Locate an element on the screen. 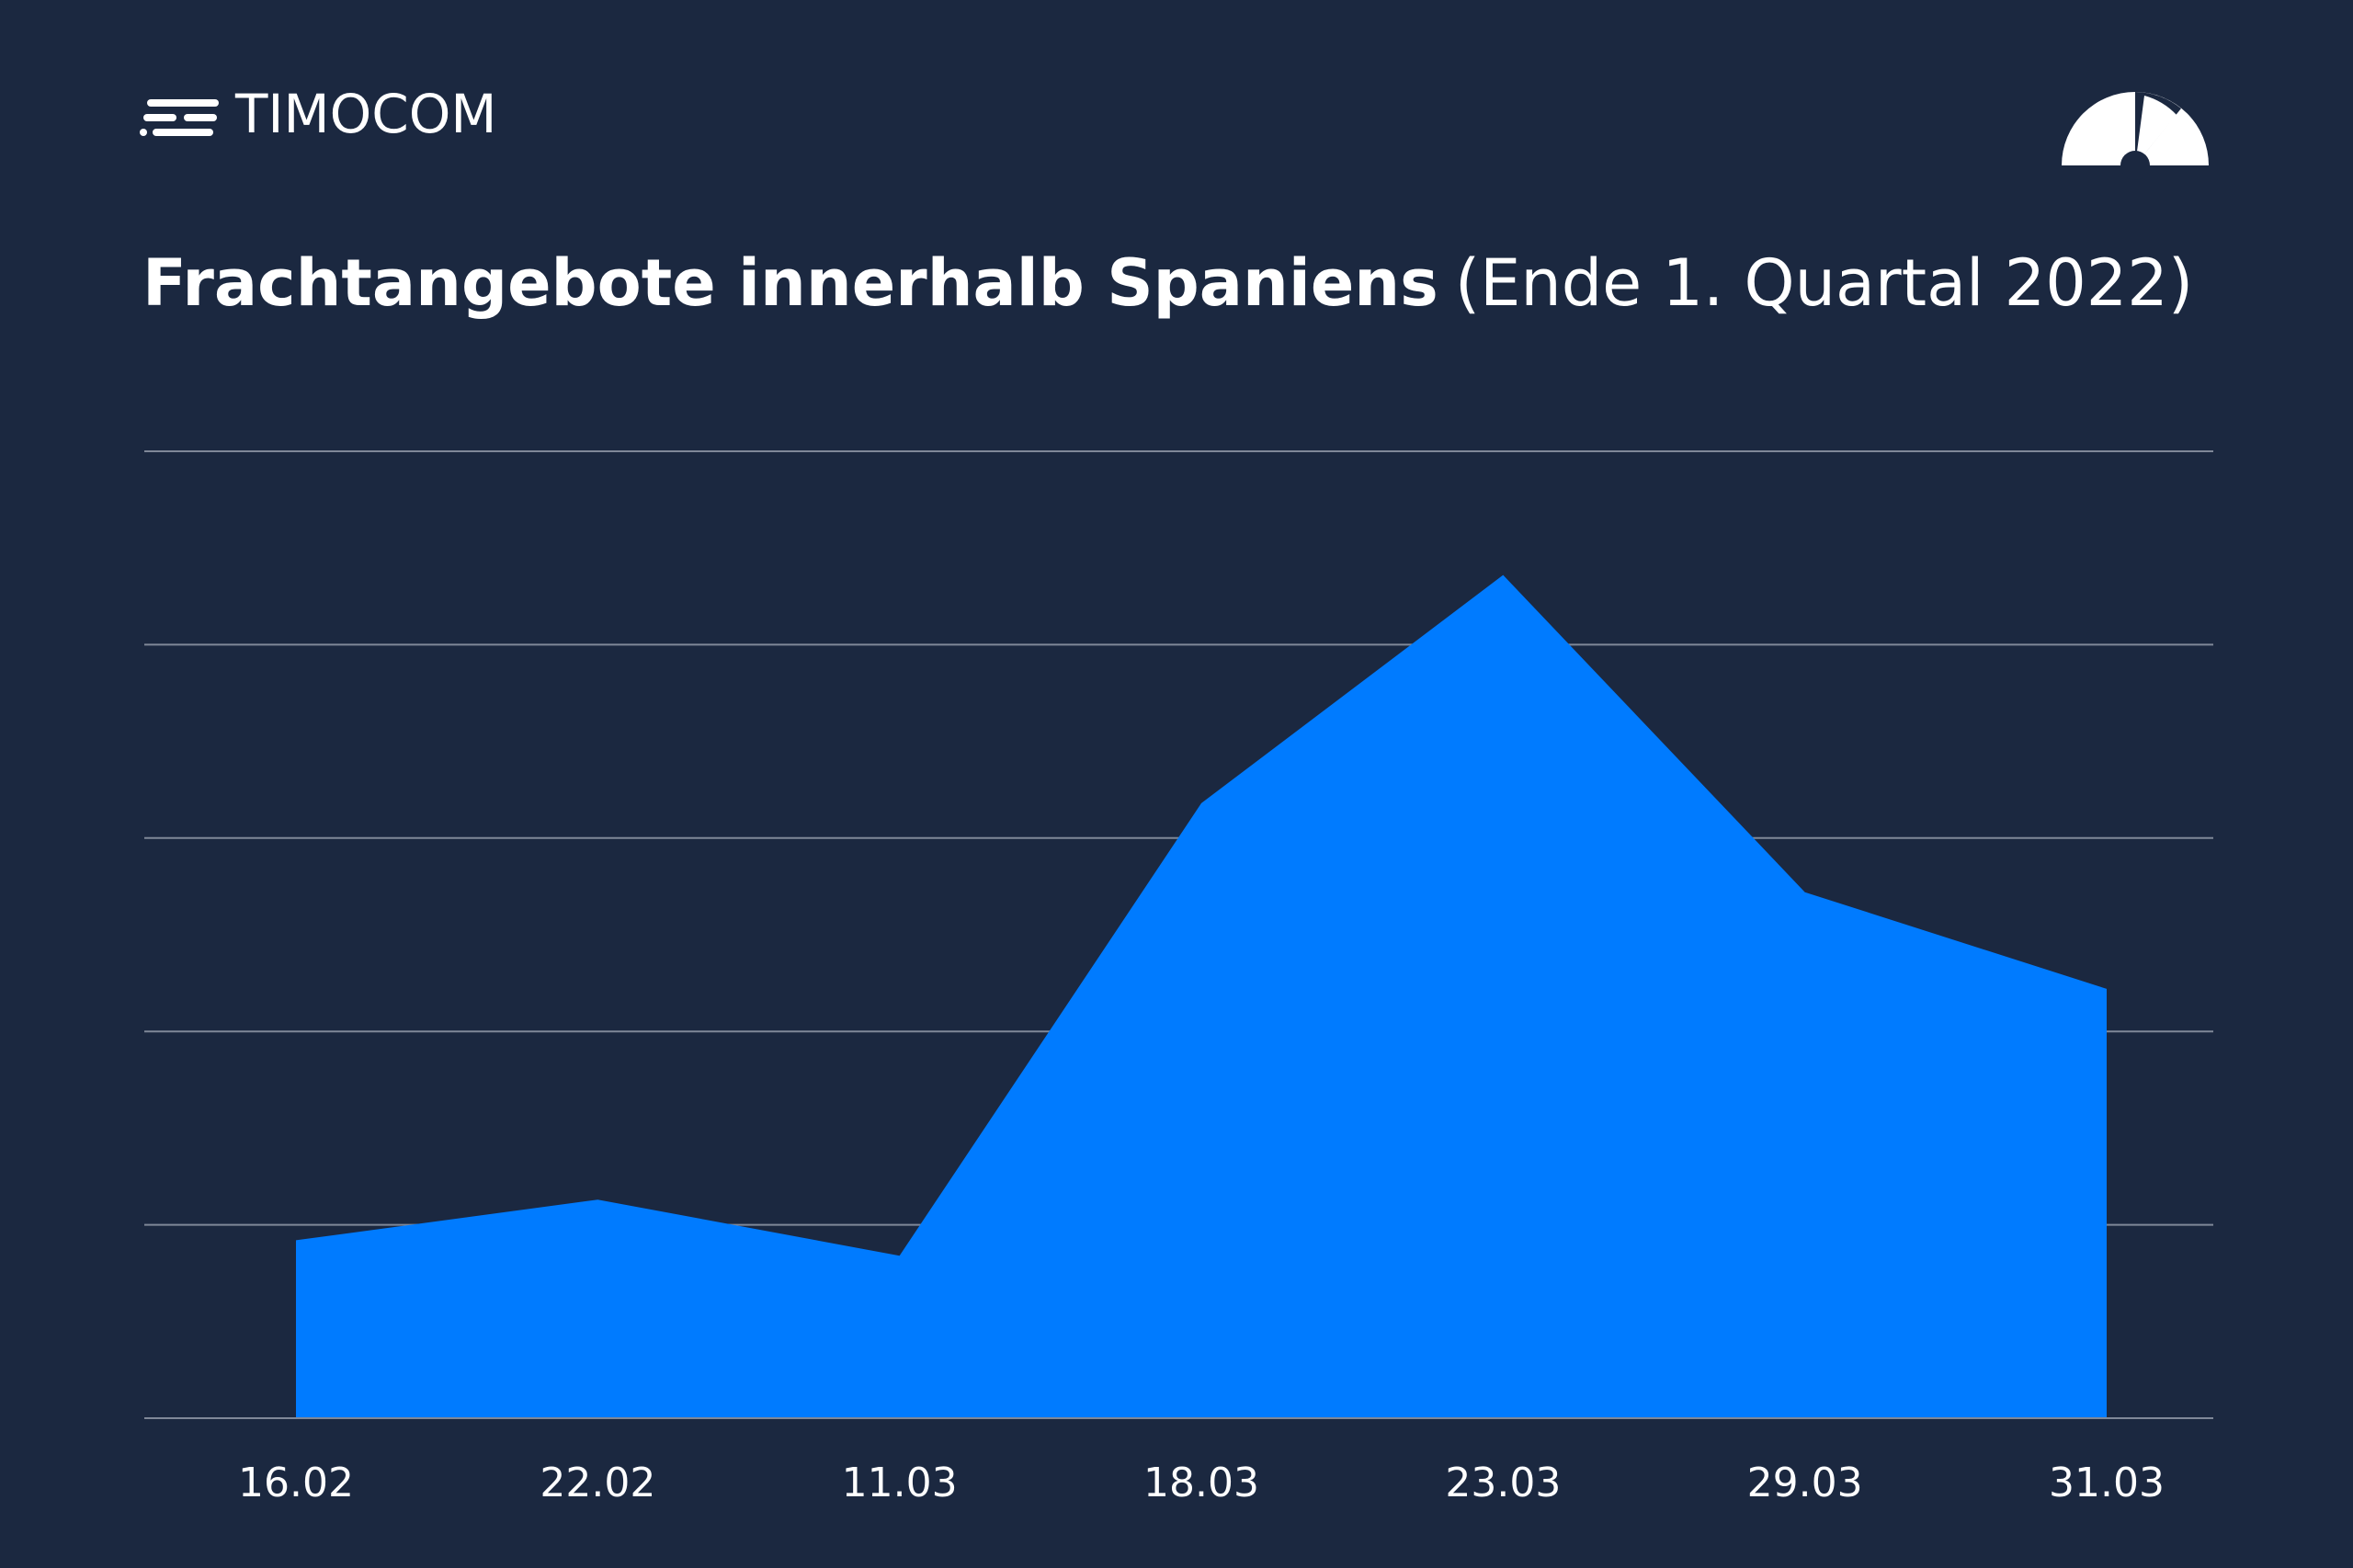 Image resolution: width=2353 pixels, height=1568 pixels. x-tick-label: 18.03 is located at coordinates (1201, 1483).